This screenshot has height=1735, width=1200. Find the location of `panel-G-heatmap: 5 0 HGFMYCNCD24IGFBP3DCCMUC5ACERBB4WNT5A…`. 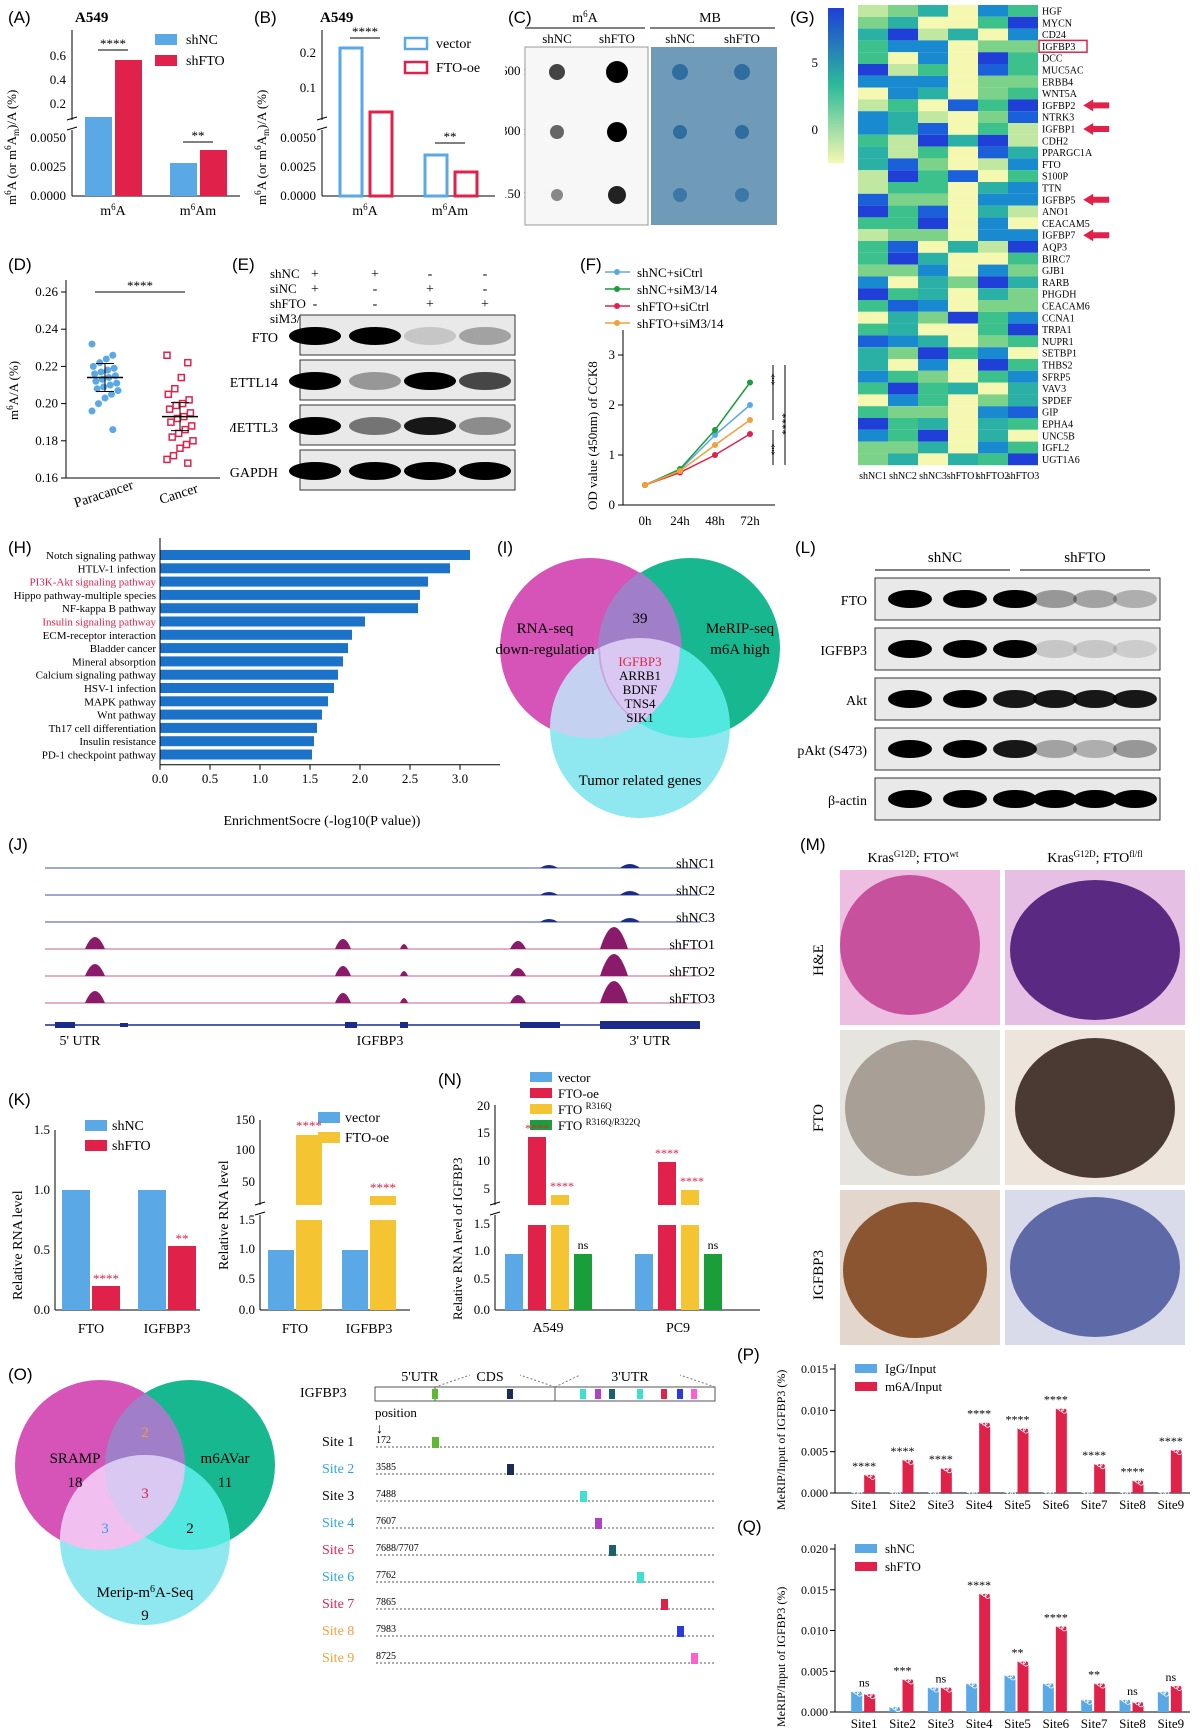

panel-G-heatmap: 5 0 HGFMYCNCD24IGFBP3DCCMUC5ACERBB4WNT5A… is located at coordinates (961, 243).